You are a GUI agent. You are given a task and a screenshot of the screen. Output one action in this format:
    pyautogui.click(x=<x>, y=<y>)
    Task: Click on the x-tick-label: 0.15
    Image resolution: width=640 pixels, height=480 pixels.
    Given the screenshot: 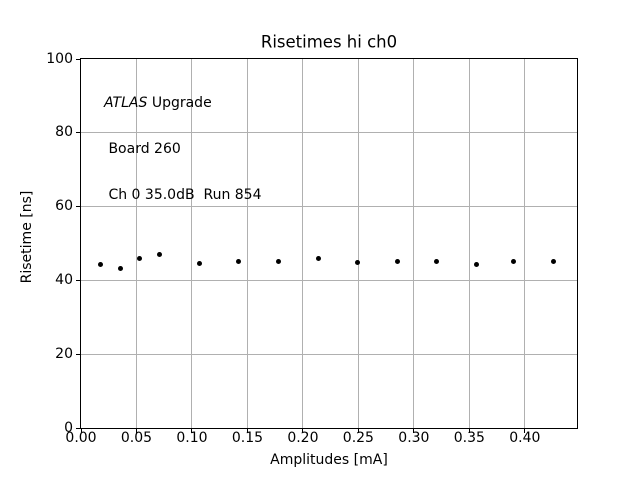 What is the action you would take?
    pyautogui.click(x=247, y=438)
    